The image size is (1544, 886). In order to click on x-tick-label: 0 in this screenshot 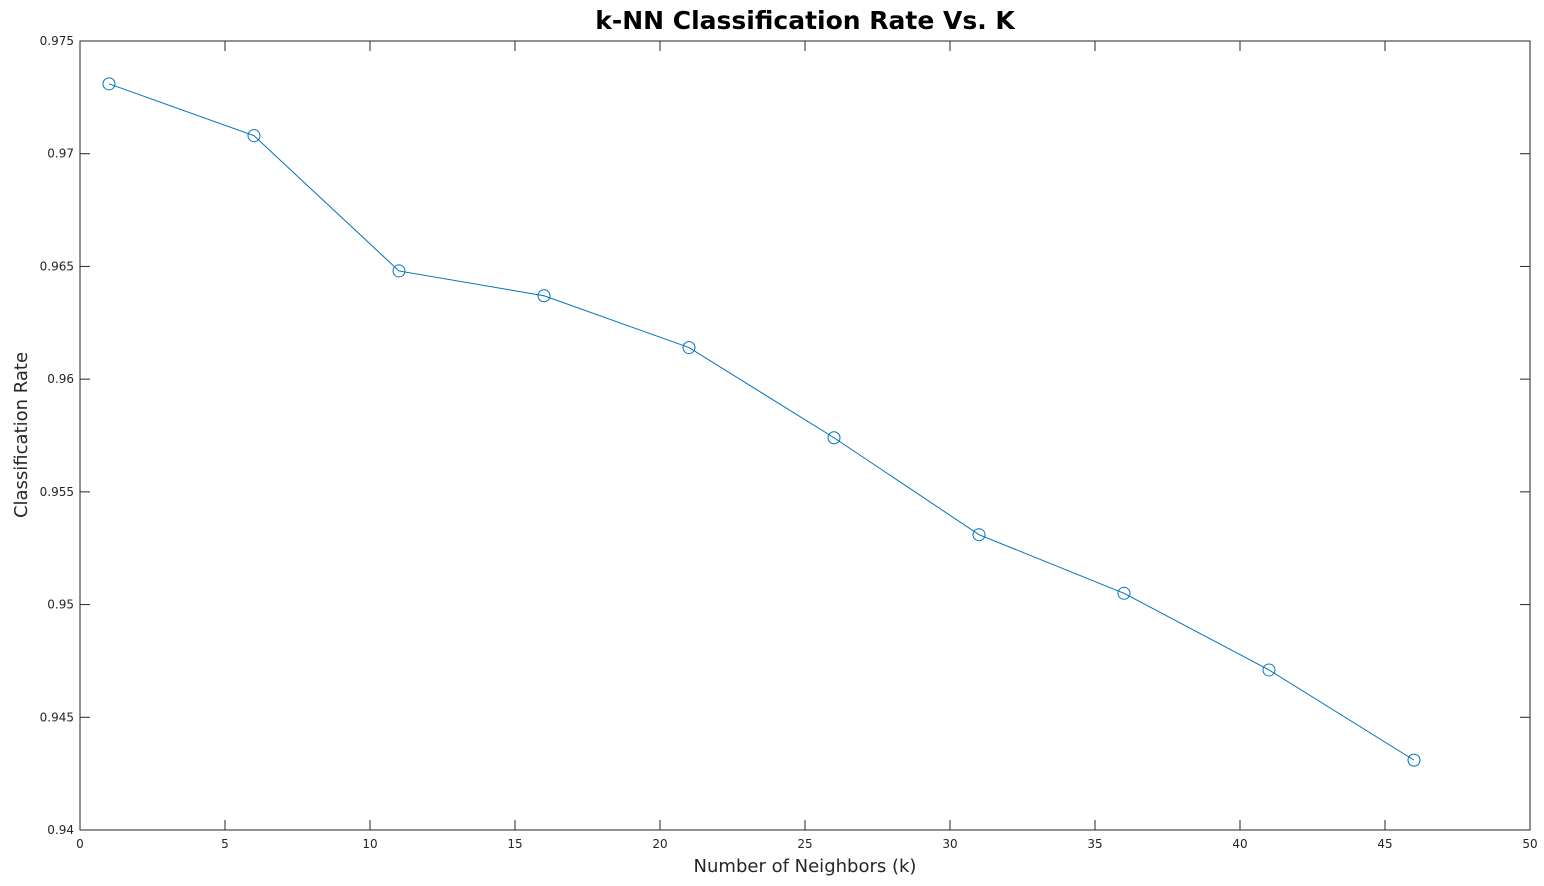, I will do `click(80, 844)`.